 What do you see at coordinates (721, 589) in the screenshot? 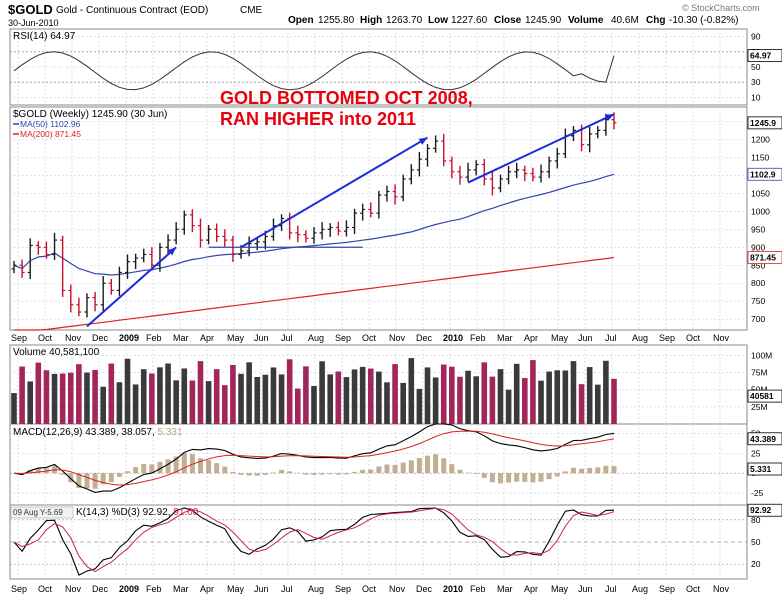
I see `x-tick-bottom-26: Nov` at bounding box center [721, 589].